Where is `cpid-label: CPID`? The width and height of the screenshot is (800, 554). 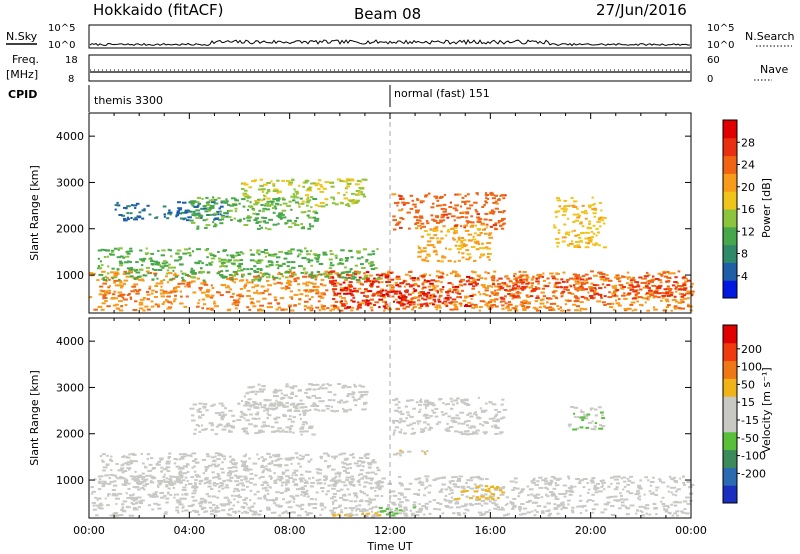
cpid-label: CPID is located at coordinates (22, 94).